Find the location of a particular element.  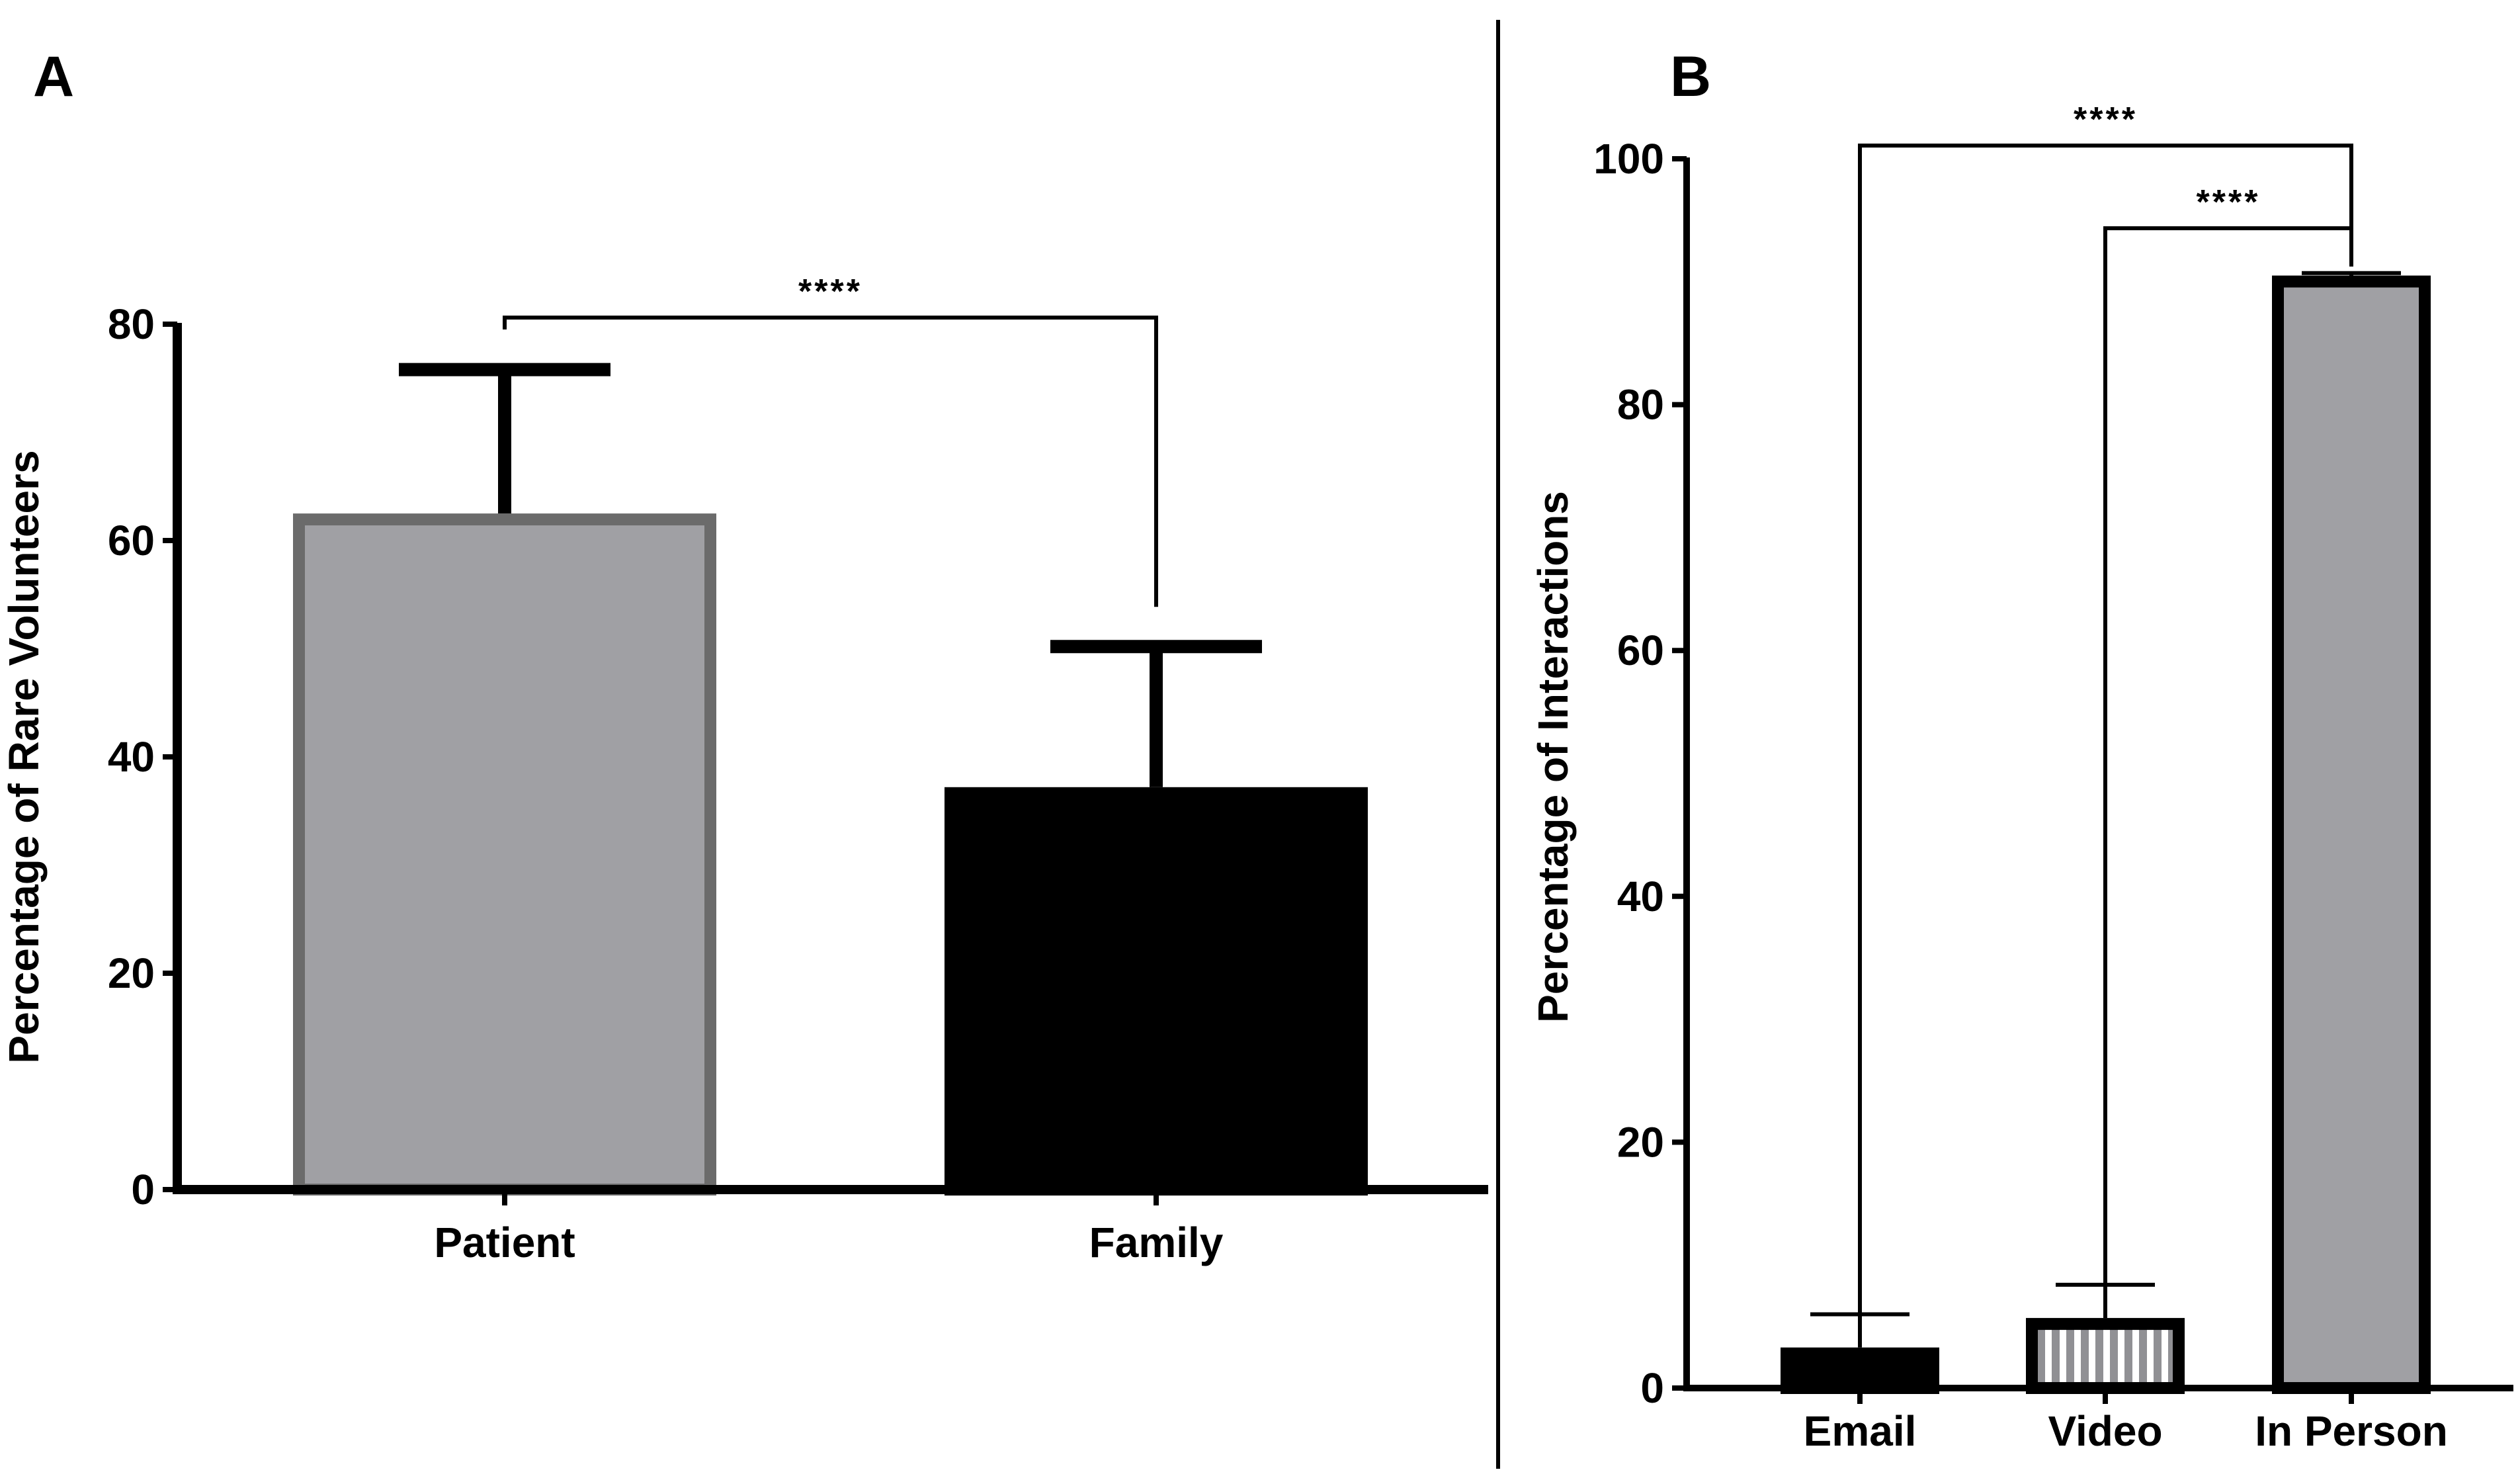

bar-in-person is located at coordinates (2351, 834).